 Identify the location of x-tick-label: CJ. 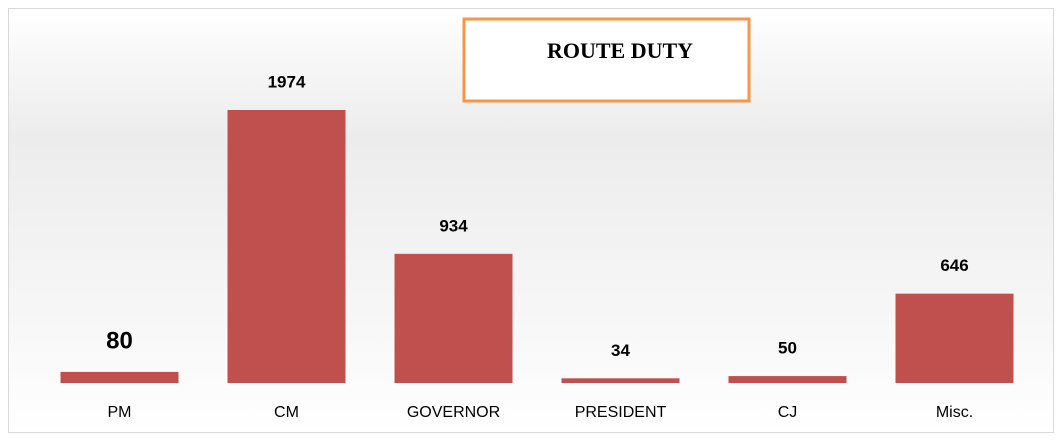
(788, 412).